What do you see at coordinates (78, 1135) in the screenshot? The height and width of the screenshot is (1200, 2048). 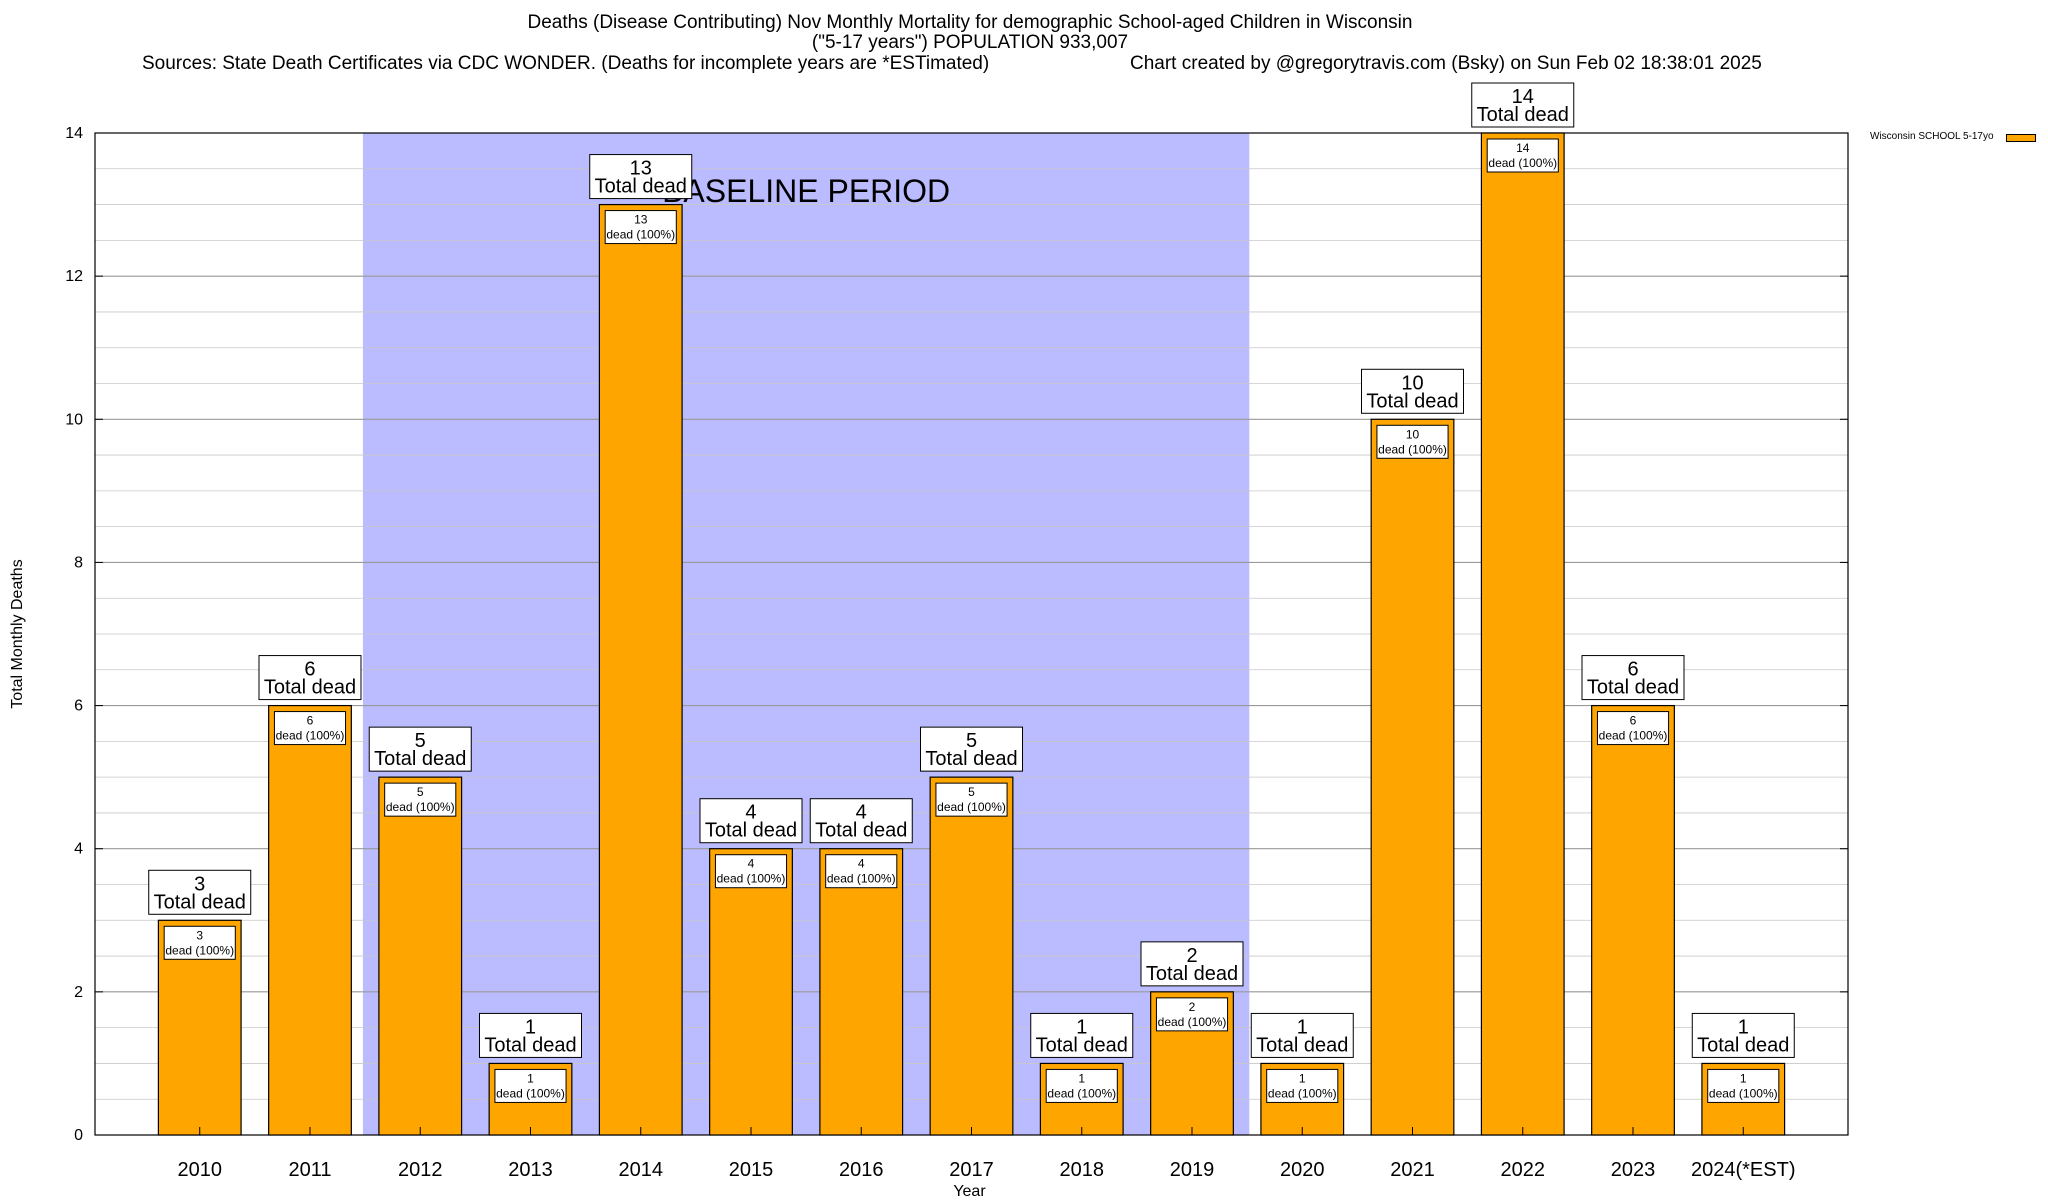 I see `y-tick-label: 0` at bounding box center [78, 1135].